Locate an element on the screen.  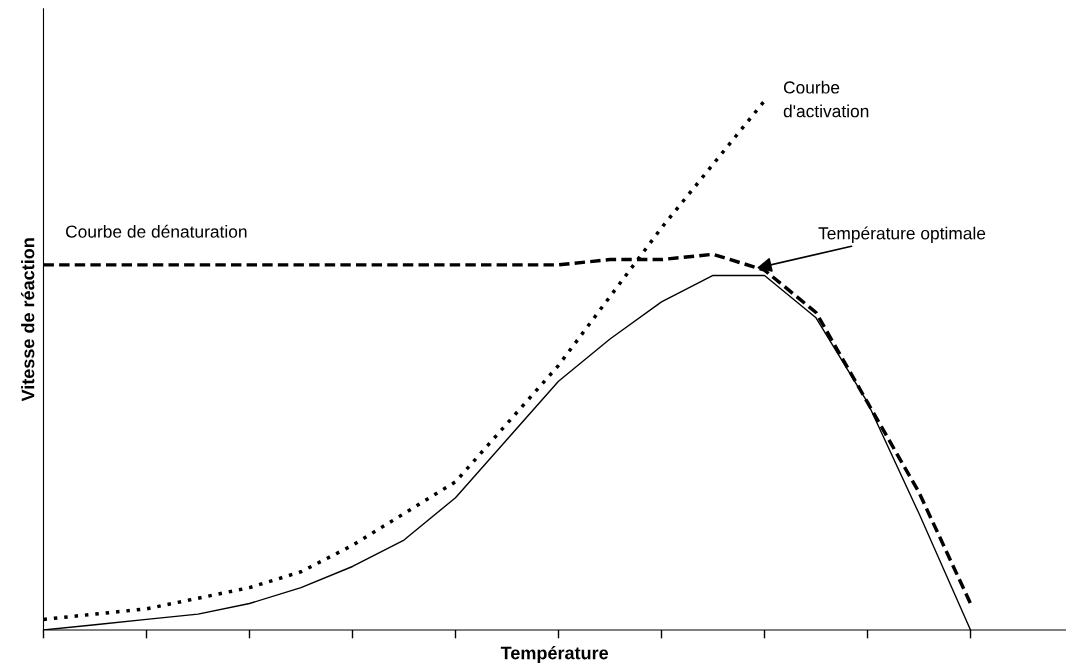
x-axis-title: Température is located at coordinates (554, 654).